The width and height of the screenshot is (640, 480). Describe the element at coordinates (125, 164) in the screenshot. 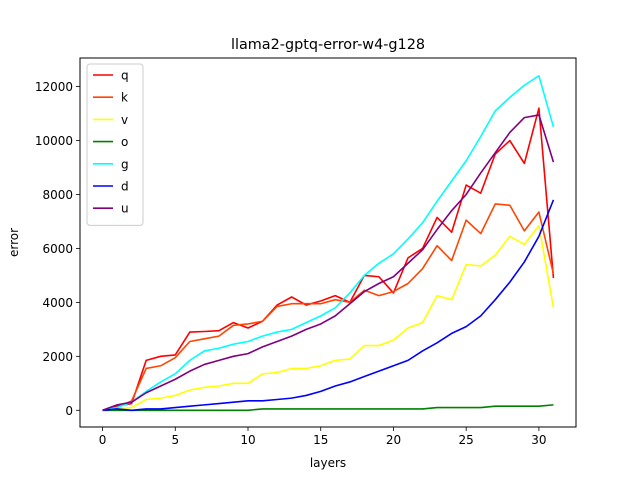

I see `legend-label-g: g` at that location.